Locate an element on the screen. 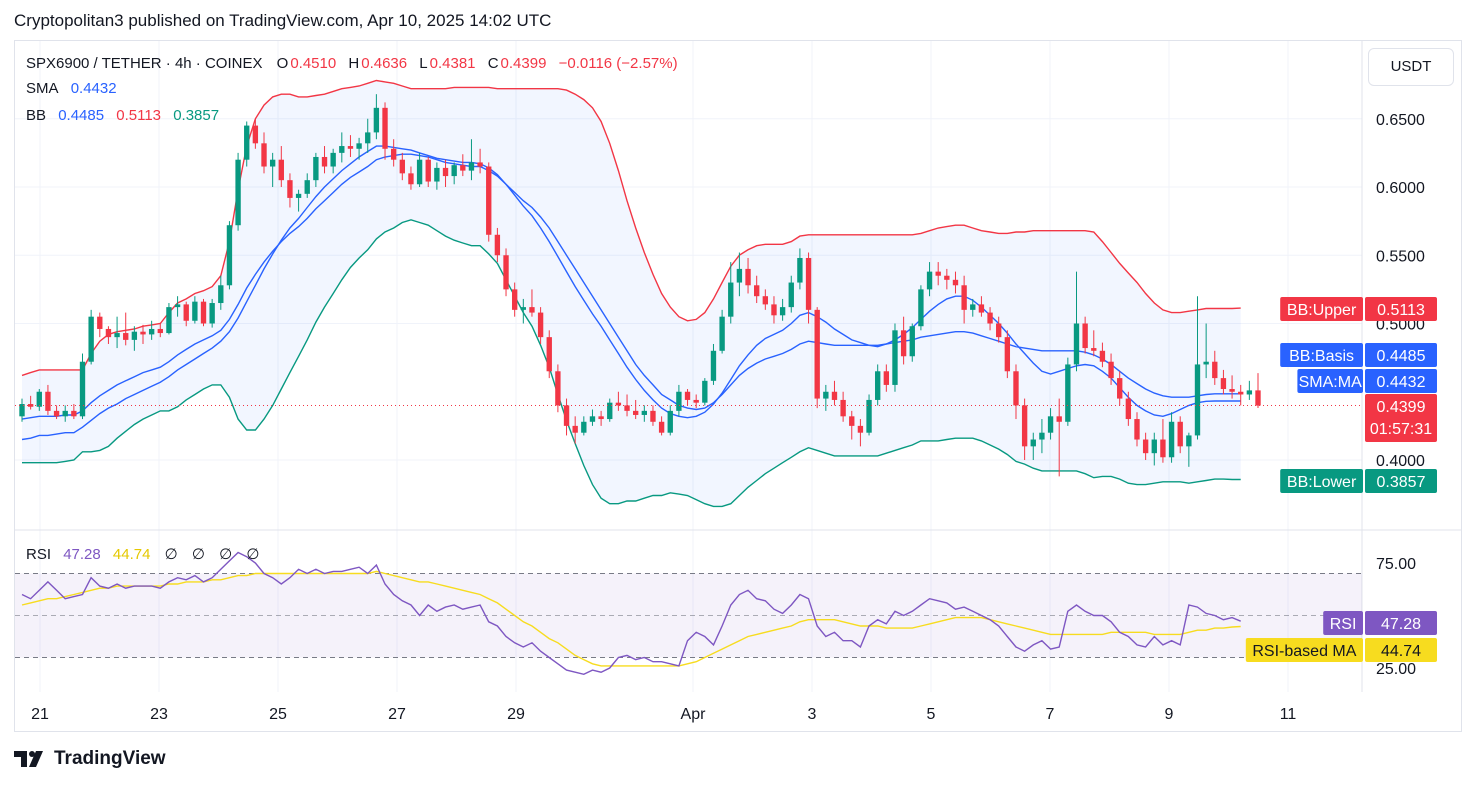 The height and width of the screenshot is (785, 1476). sma-value: 0.4432 is located at coordinates (93, 88).